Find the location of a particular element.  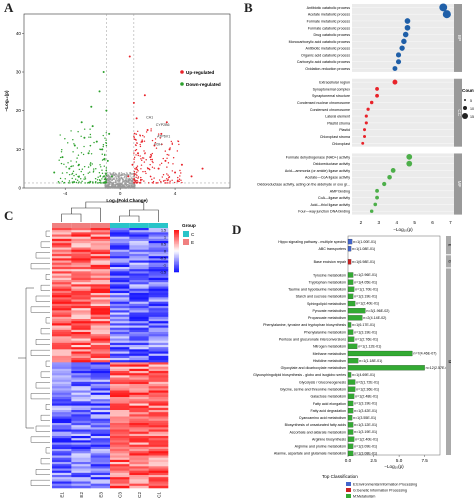

group-annotation-cell is located at coordinates (139, 225).